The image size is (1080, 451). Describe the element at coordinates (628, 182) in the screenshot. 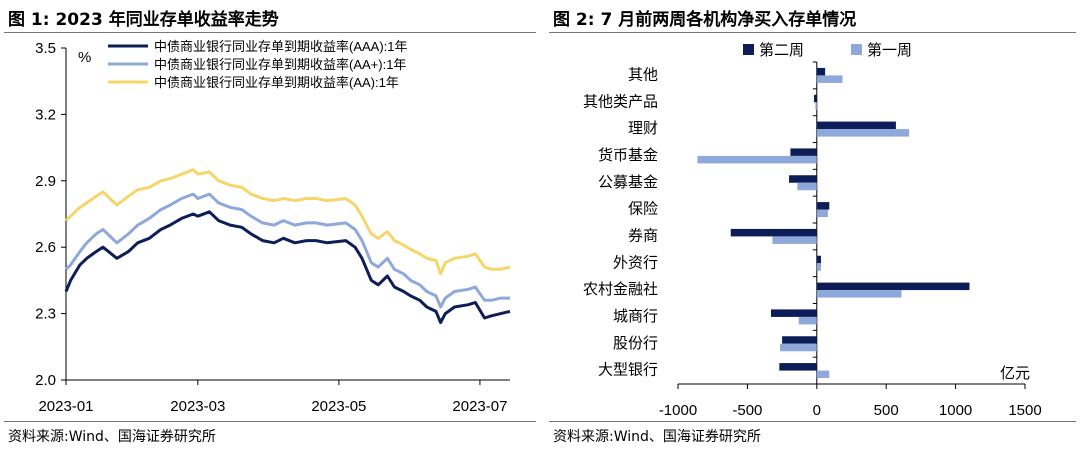

I see `category-label: 公募基金` at that location.